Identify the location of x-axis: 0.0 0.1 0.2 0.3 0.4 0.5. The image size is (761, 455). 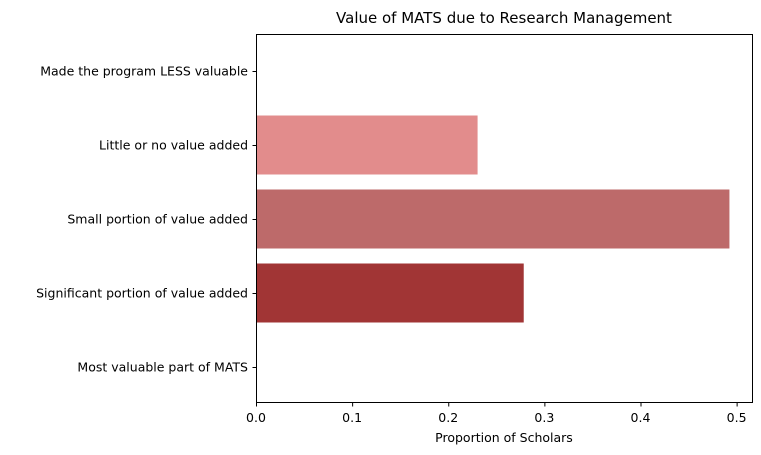
(496, 413).